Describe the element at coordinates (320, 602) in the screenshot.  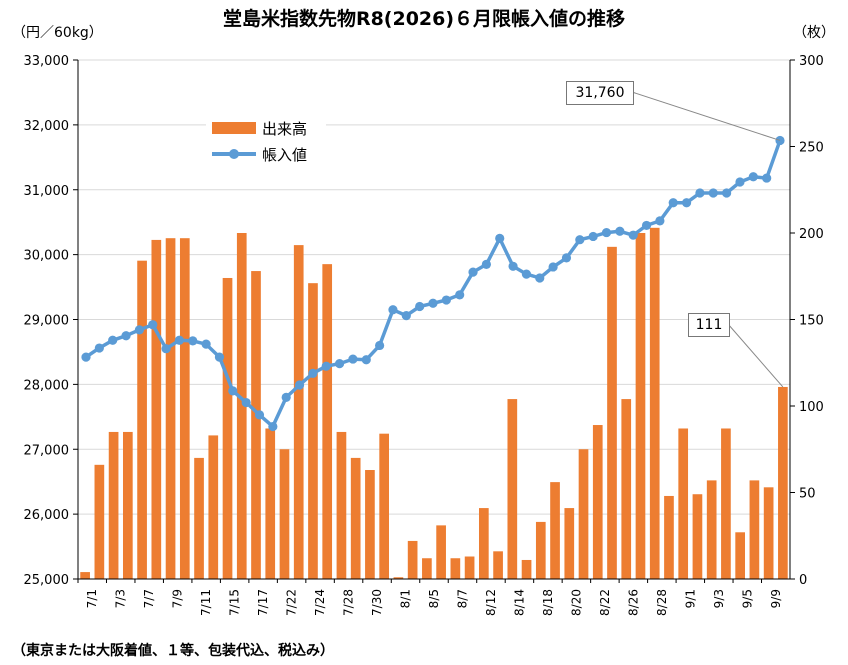
I see `x-axis-tick-label: 7/24` at that location.